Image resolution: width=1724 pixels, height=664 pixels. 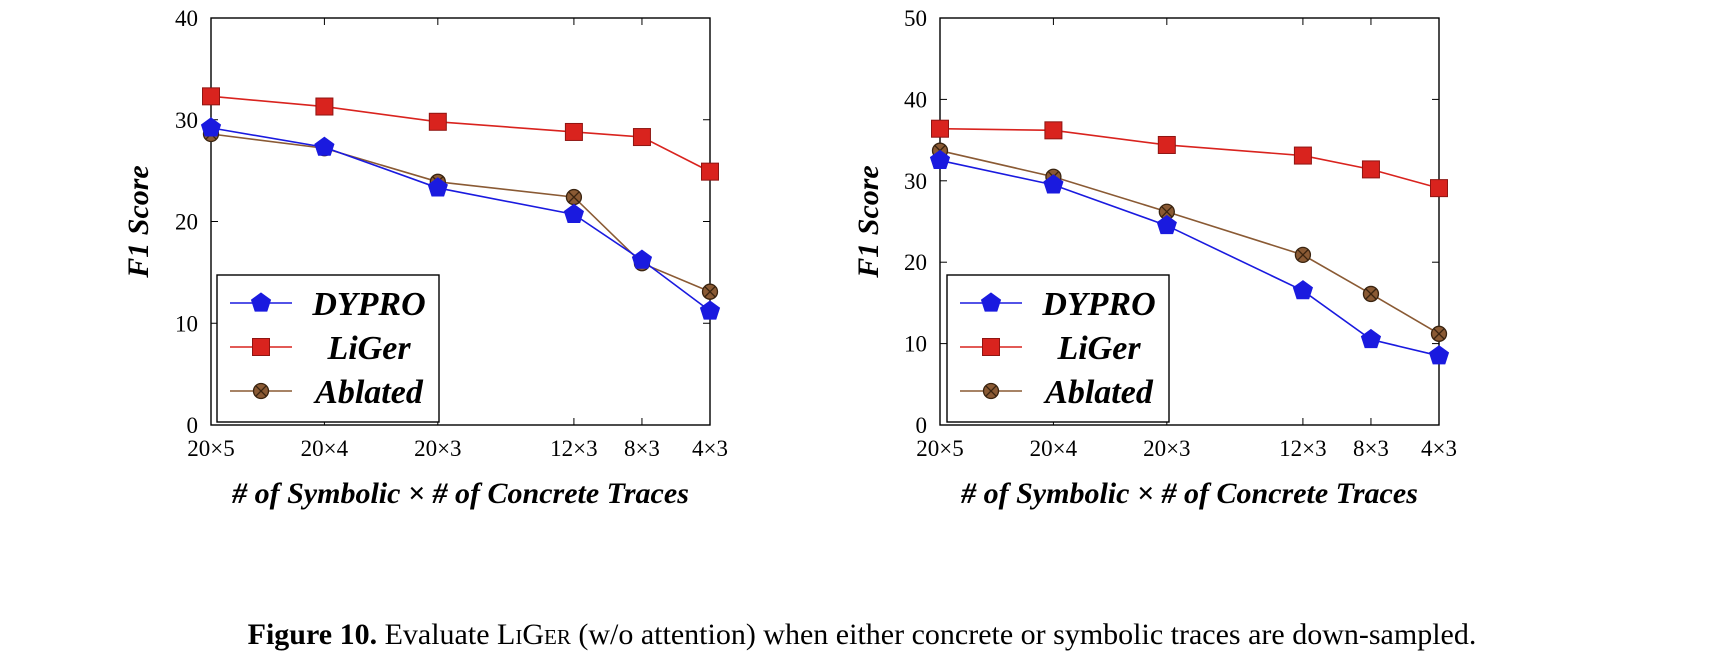 What do you see at coordinates (312, 634) in the screenshot?
I see `caption-label: Figure 10.` at bounding box center [312, 634].